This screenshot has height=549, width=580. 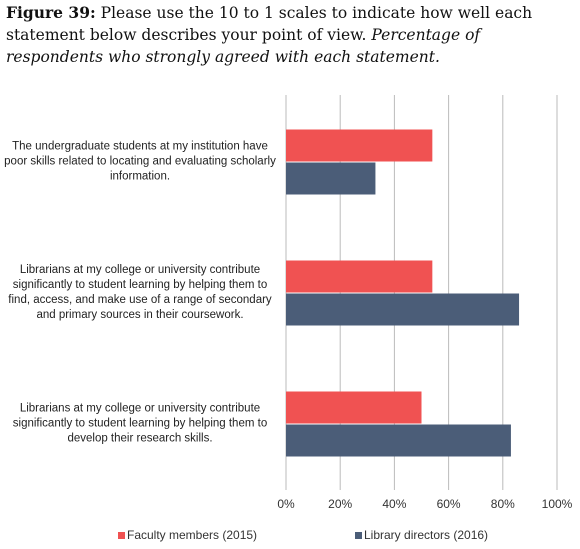 I want to click on x-tick-label: 100%, so click(x=557, y=504).